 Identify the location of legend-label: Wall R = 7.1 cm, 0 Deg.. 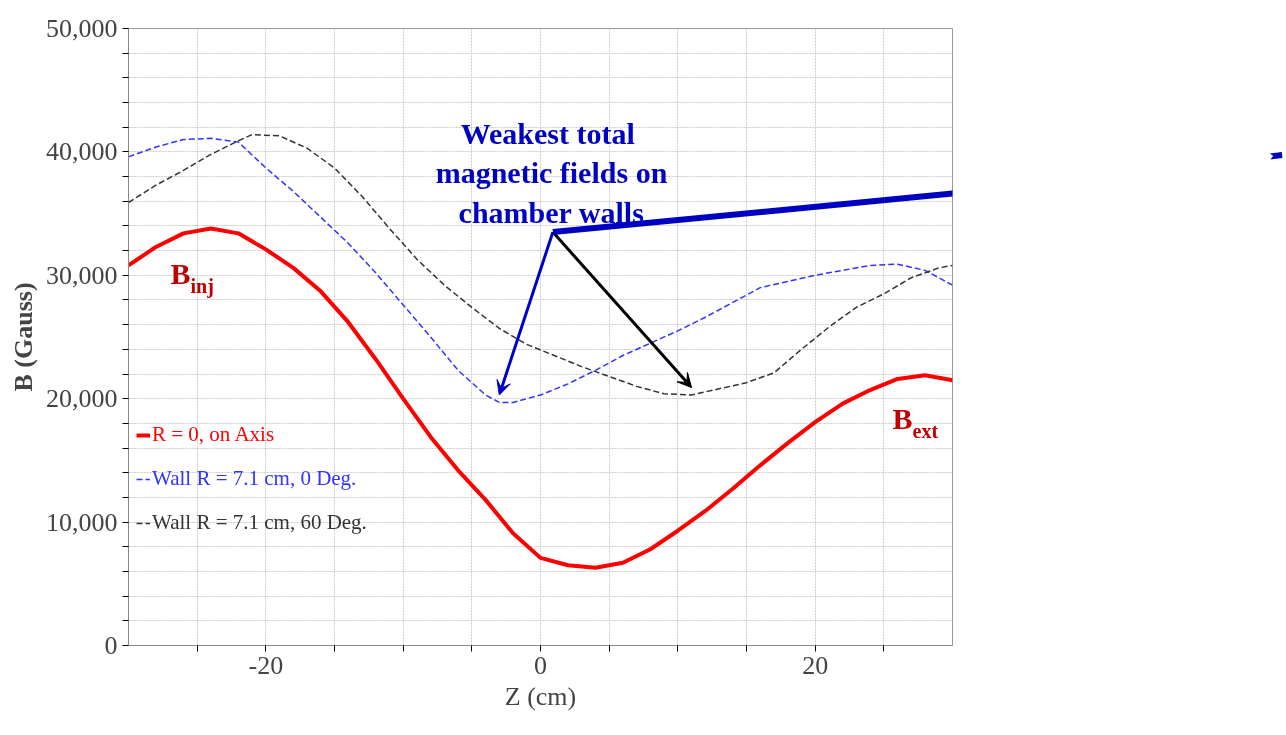
(254, 478).